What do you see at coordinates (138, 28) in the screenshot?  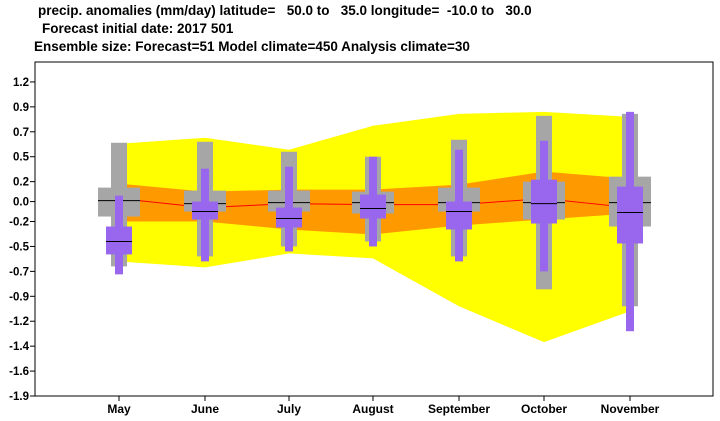 I see `chart-title-line2: Forecast initial date: 2017 501` at bounding box center [138, 28].